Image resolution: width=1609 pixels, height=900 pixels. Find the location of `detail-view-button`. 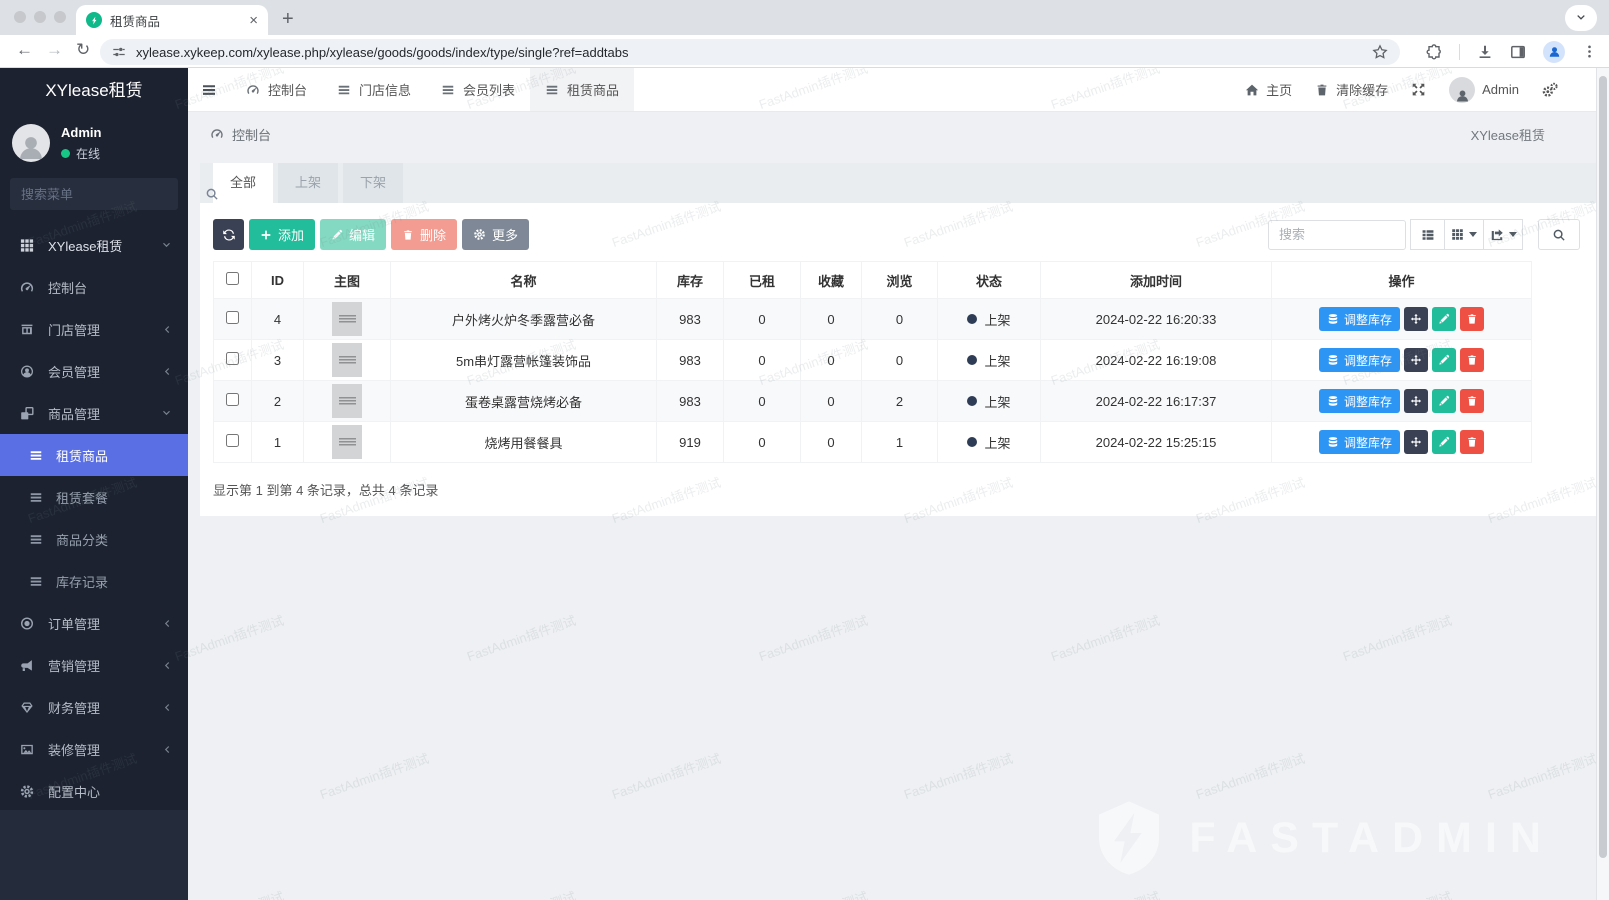

detail-view-button is located at coordinates (1427, 234).